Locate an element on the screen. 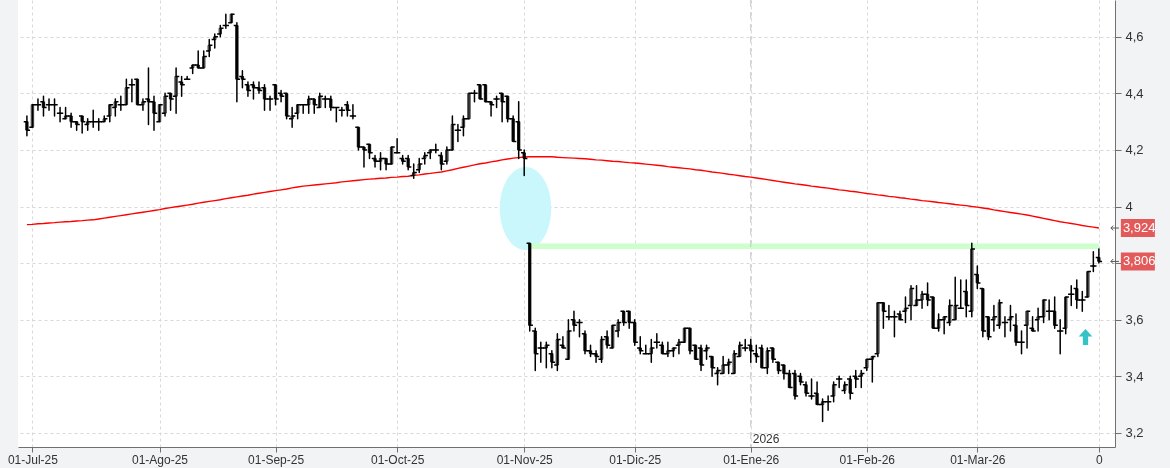 The image size is (1170, 468). text: 3,806 is located at coordinates (1139, 261).